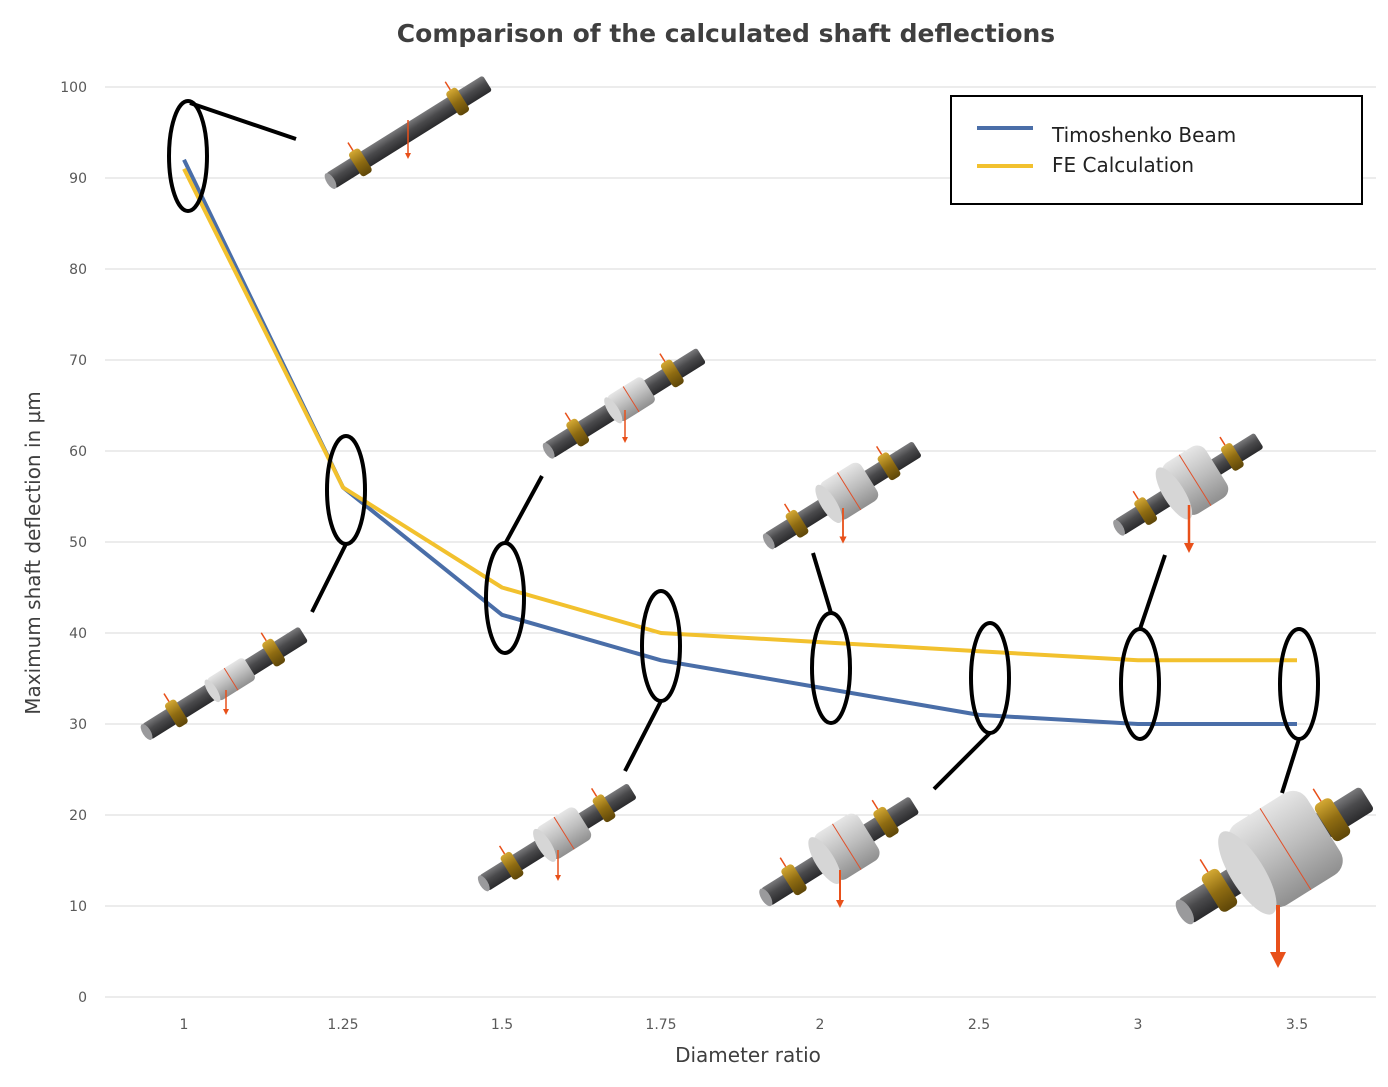  What do you see at coordinates (78, 270) in the screenshot?
I see `y-tick-label-80: 80` at bounding box center [78, 270].